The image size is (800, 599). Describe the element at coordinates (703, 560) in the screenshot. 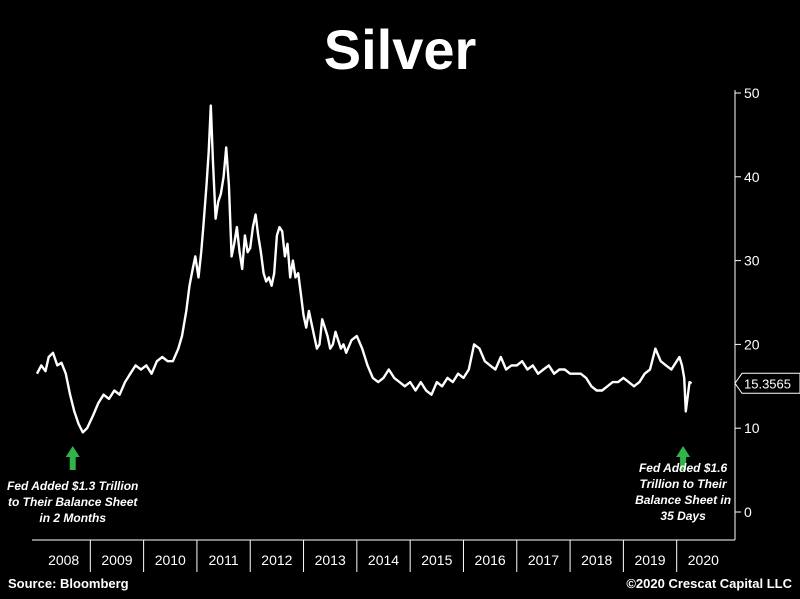

I see `x-tick-label: 2020` at that location.